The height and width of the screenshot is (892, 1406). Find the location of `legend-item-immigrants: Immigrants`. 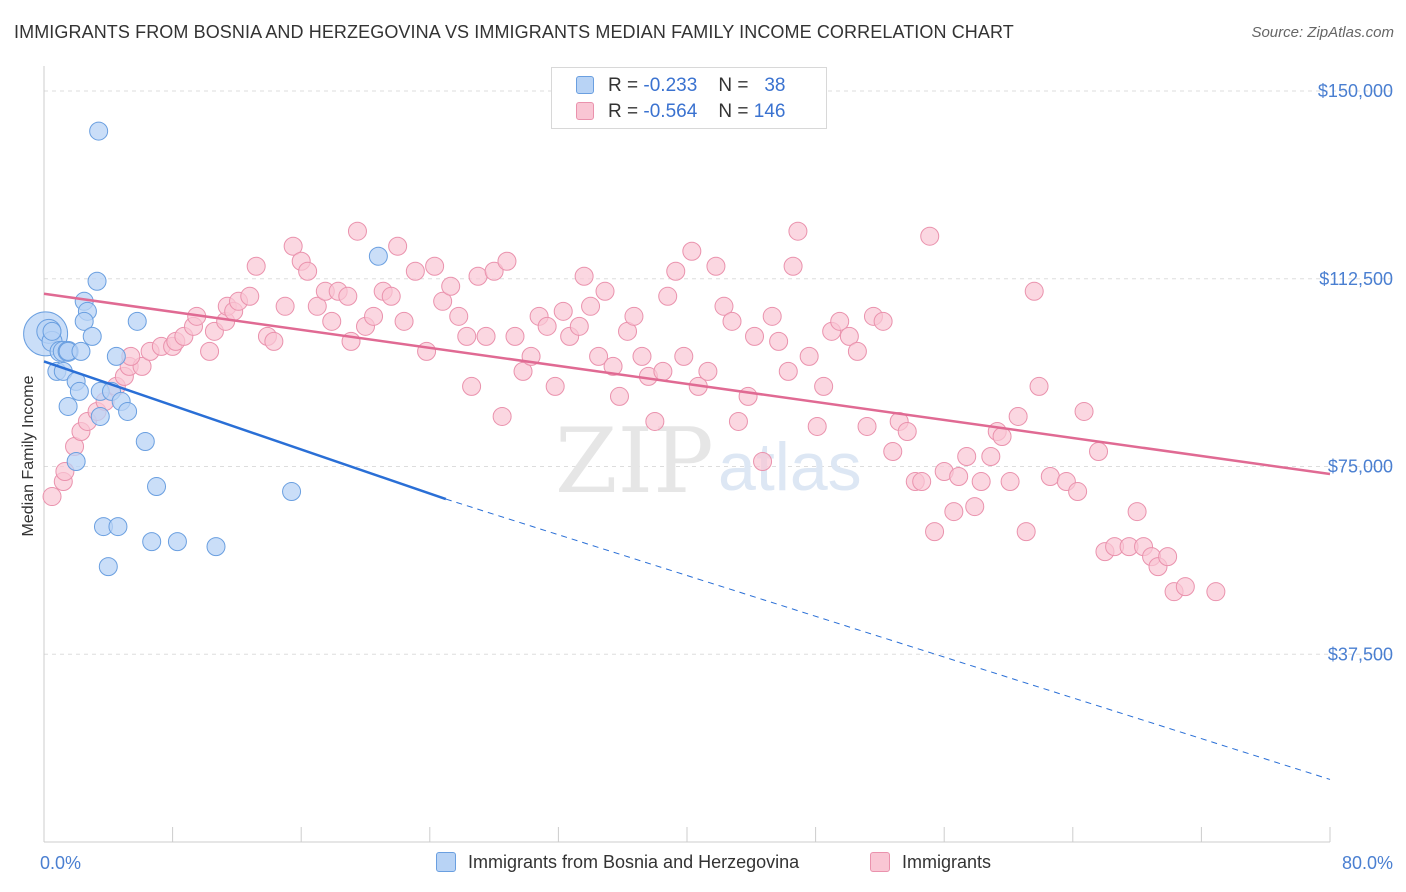

legend-item-immigrants: Immigrants is located at coordinates (930, 862).